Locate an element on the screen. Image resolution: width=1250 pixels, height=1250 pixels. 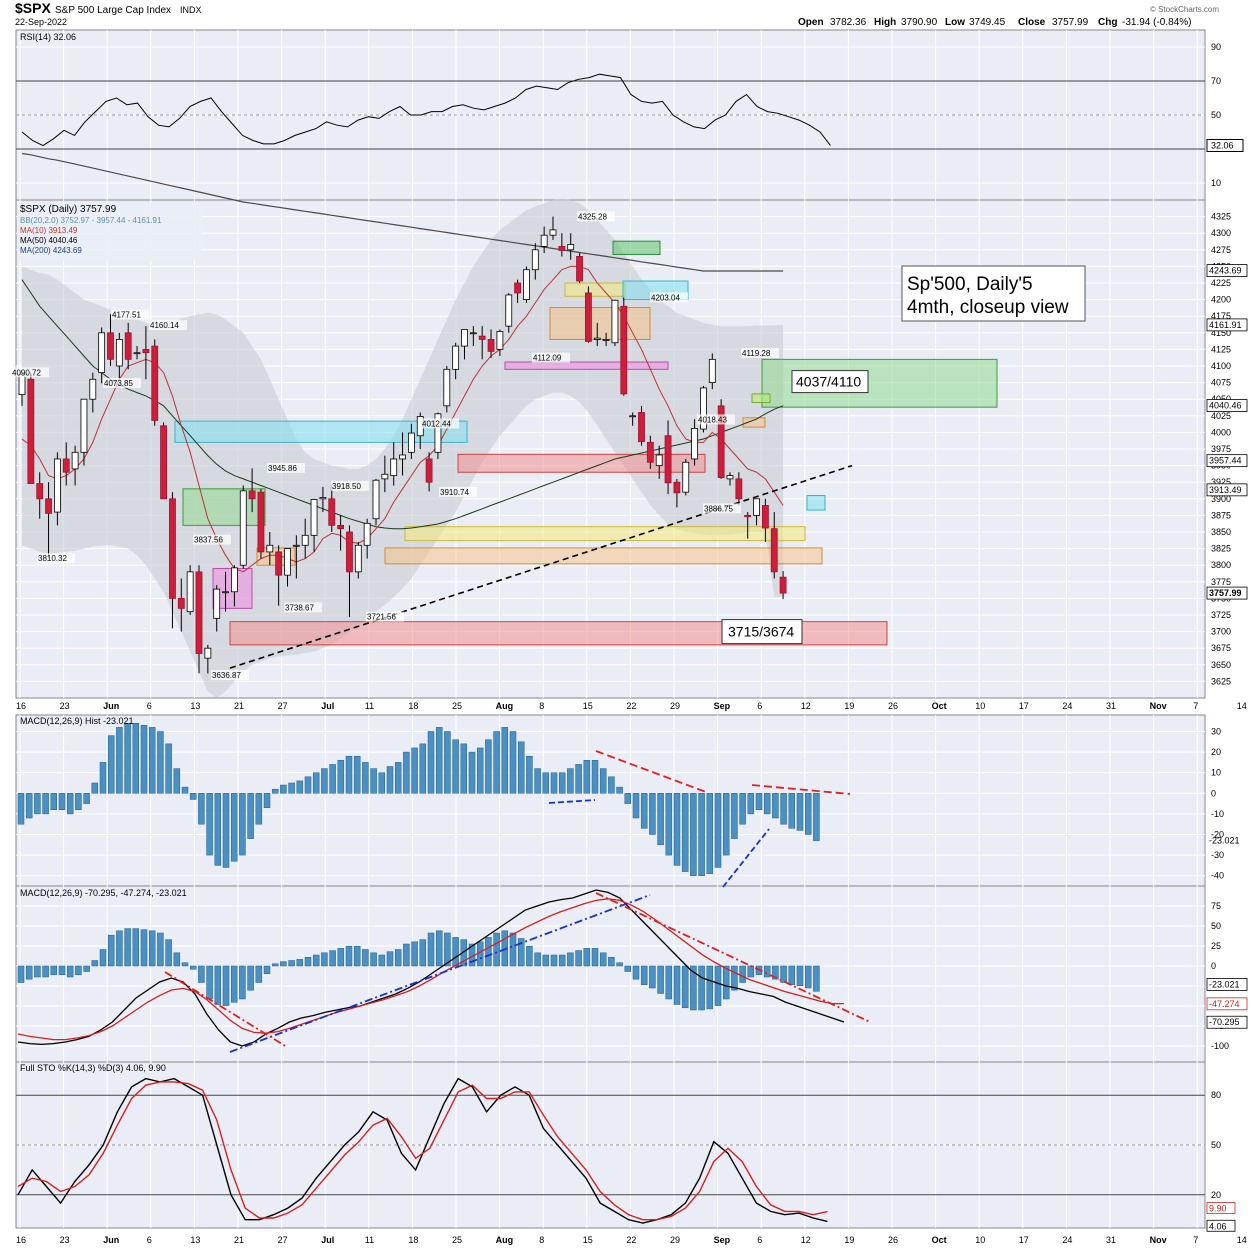
x-tick-label: 17 is located at coordinates (1024, 706).